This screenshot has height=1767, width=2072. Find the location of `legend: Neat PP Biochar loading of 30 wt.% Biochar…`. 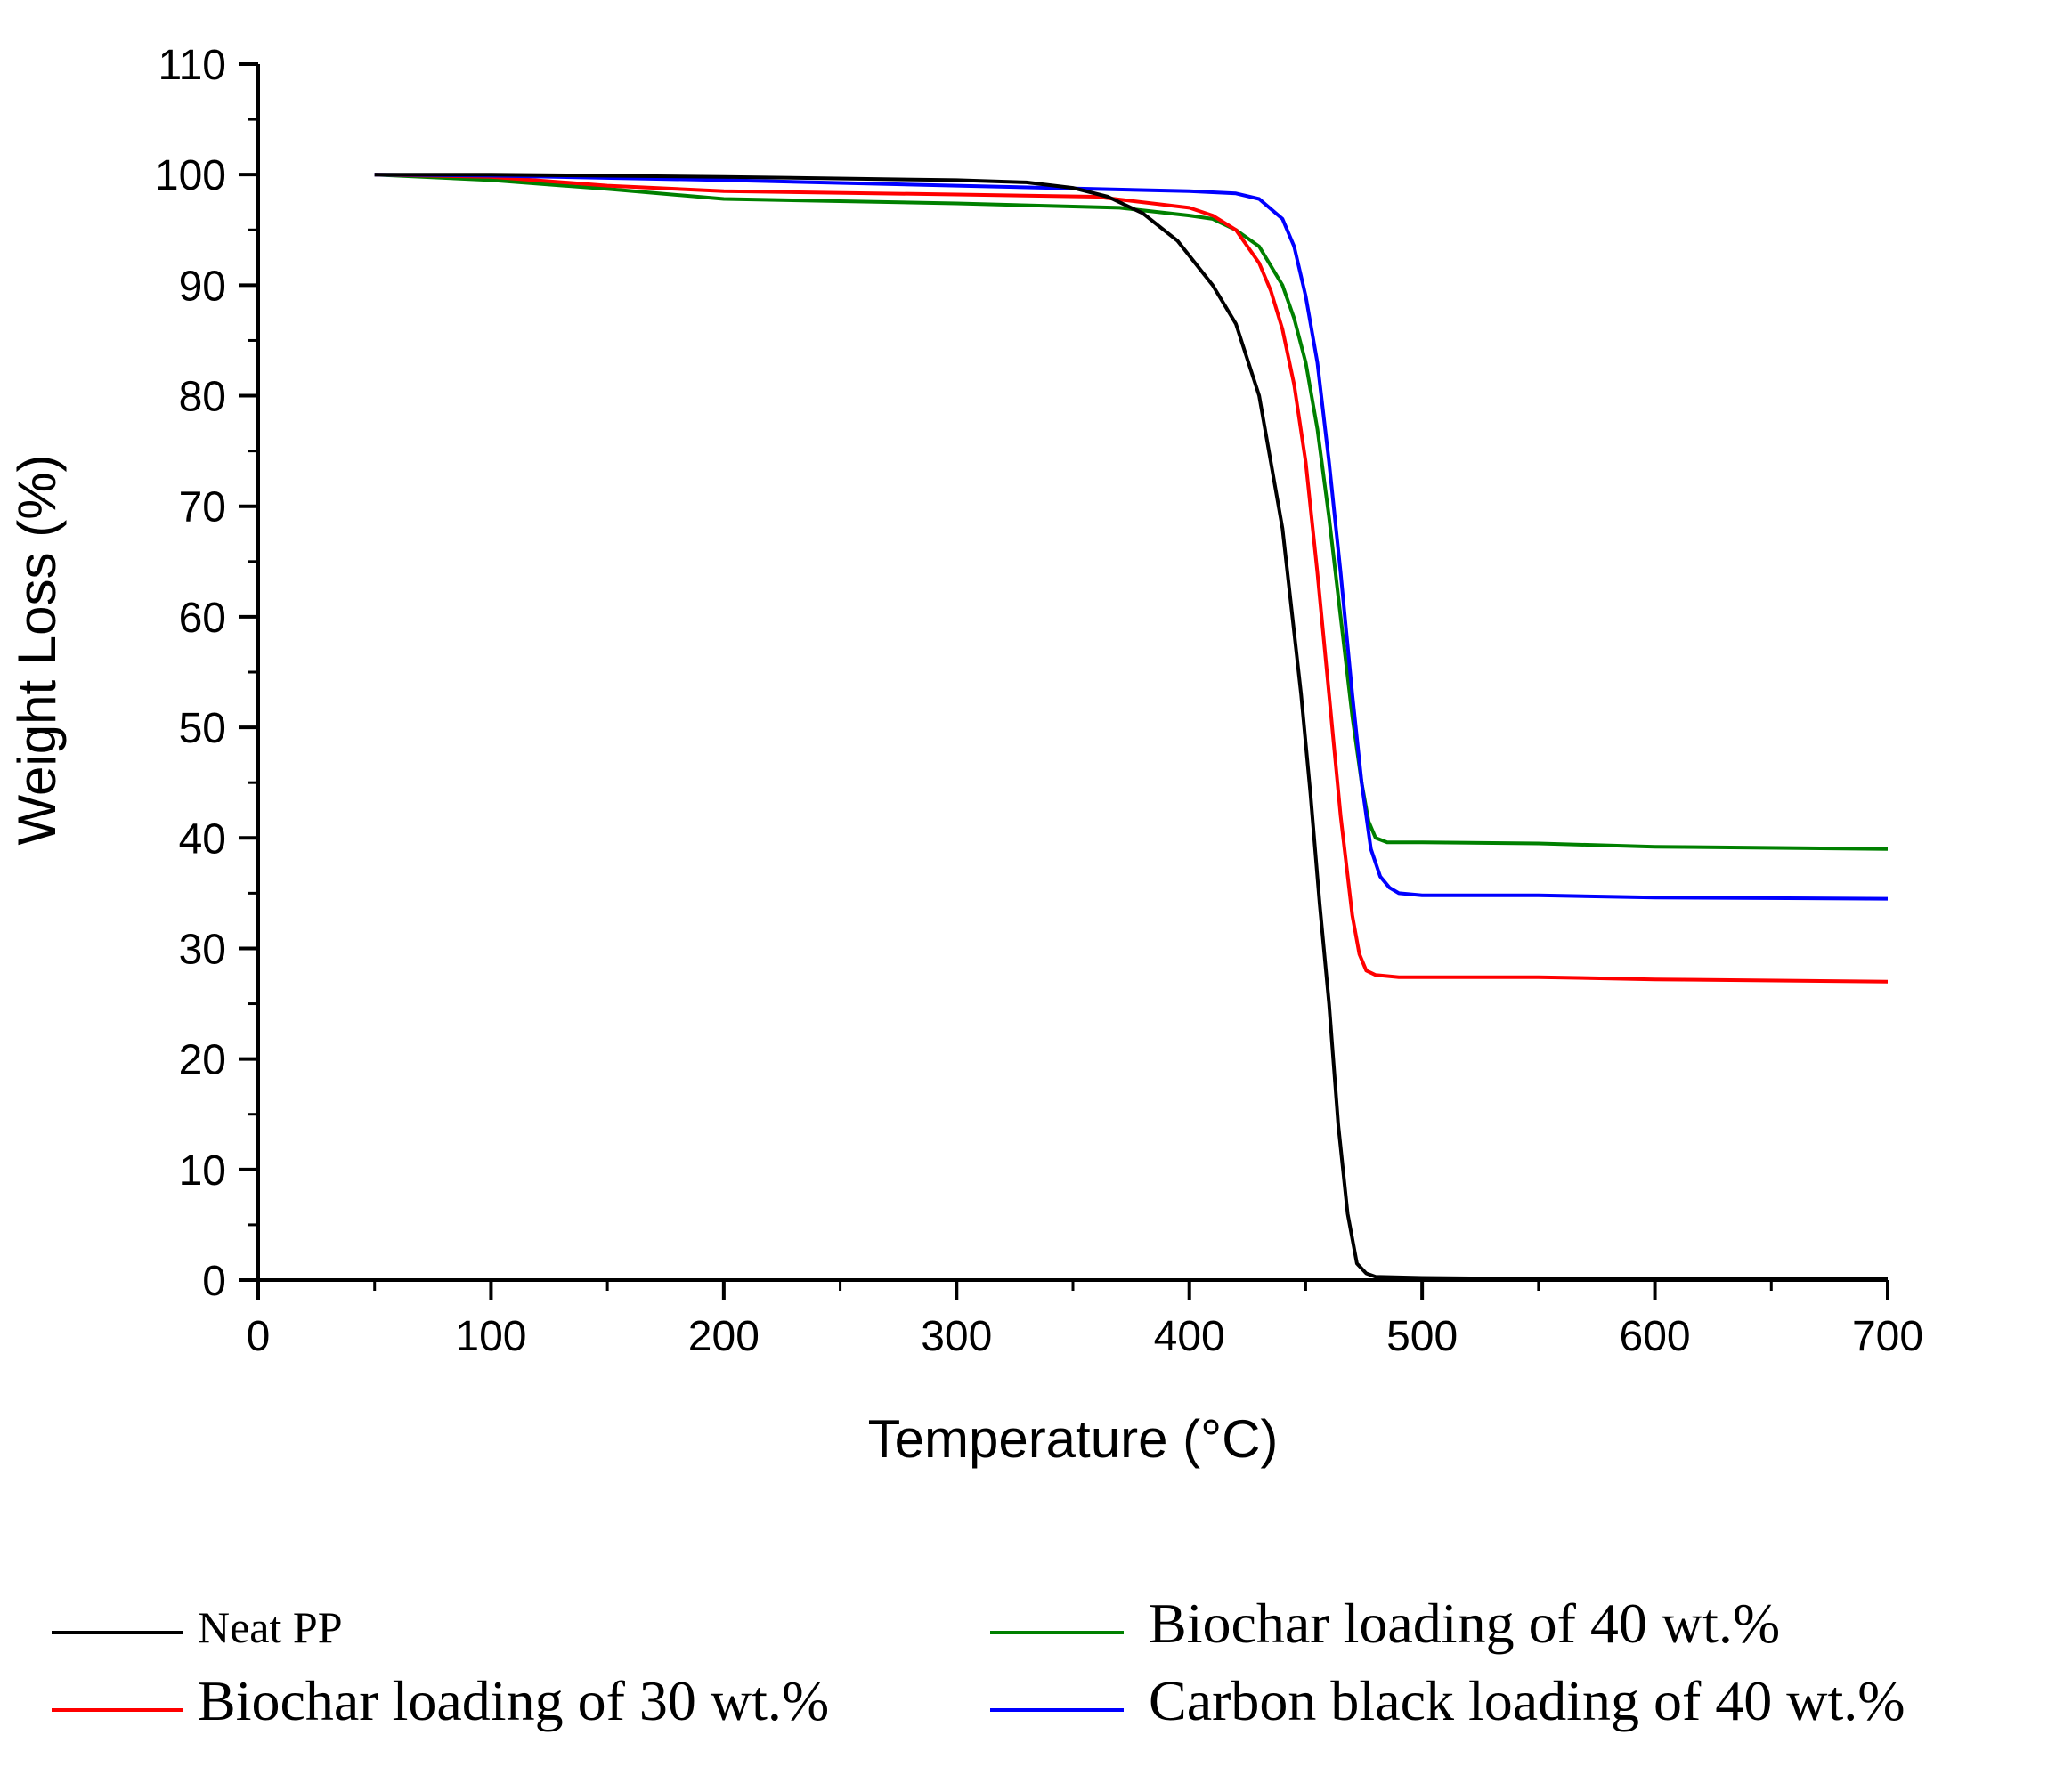

legend: Neat PP Biochar loading of 30 wt.% Biochar… is located at coordinates (978, 1662).